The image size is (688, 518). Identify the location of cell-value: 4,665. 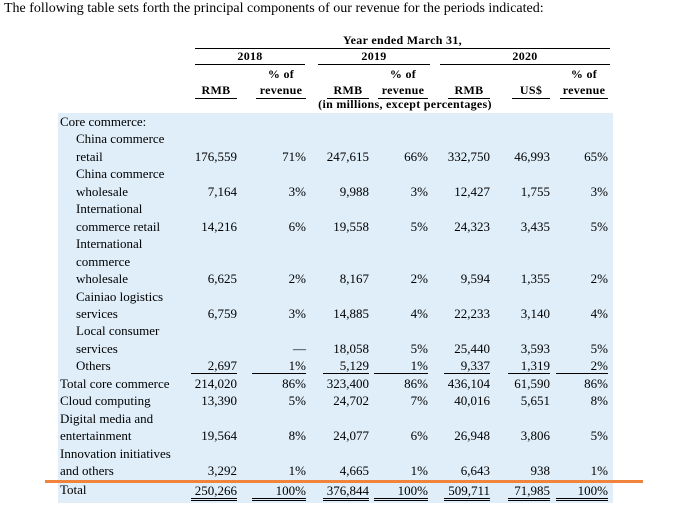
(354, 470).